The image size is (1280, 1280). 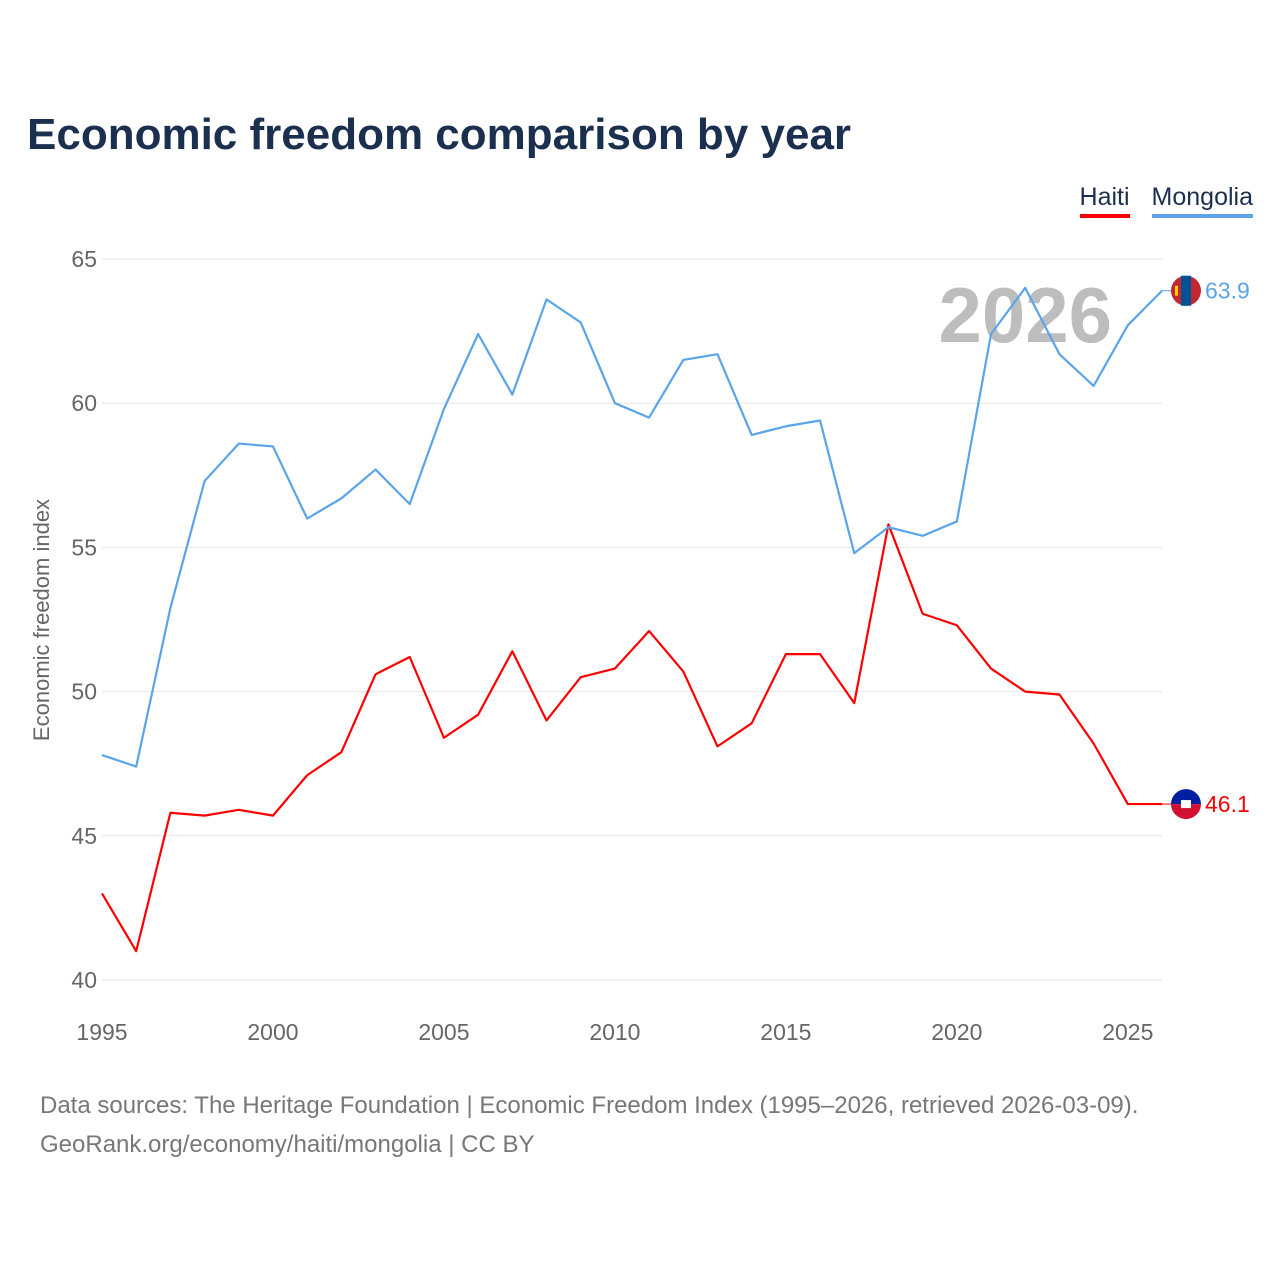 I want to click on haiti-flag-emblem, so click(x=1186, y=804).